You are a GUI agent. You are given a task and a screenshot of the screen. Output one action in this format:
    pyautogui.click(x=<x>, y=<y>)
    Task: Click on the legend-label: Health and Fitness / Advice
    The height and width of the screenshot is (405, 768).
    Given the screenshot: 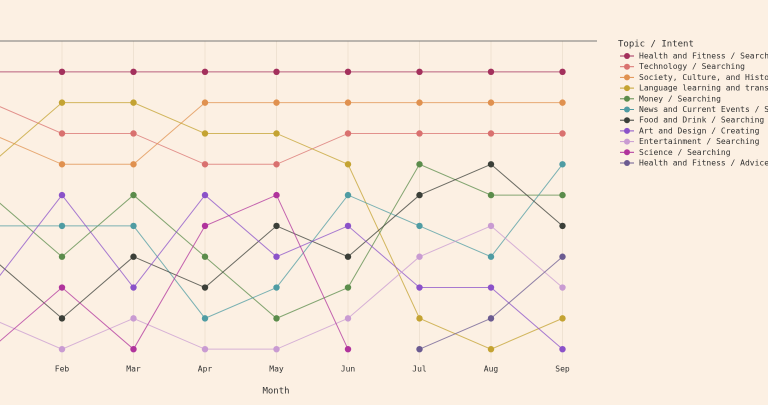 What is the action you would take?
    pyautogui.click(x=703, y=163)
    